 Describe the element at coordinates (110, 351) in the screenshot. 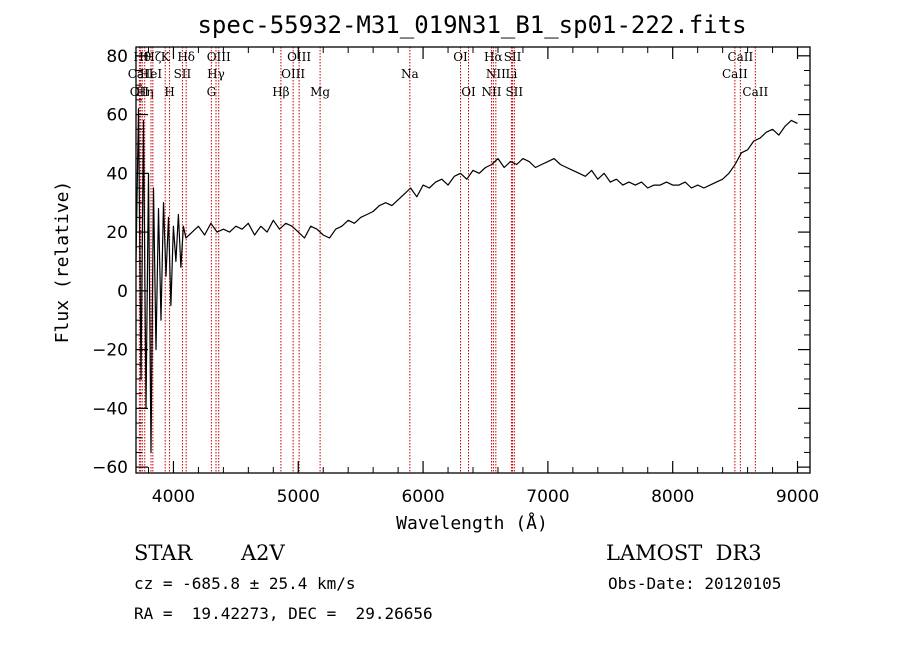

I see `y-tick-label: −20` at that location.